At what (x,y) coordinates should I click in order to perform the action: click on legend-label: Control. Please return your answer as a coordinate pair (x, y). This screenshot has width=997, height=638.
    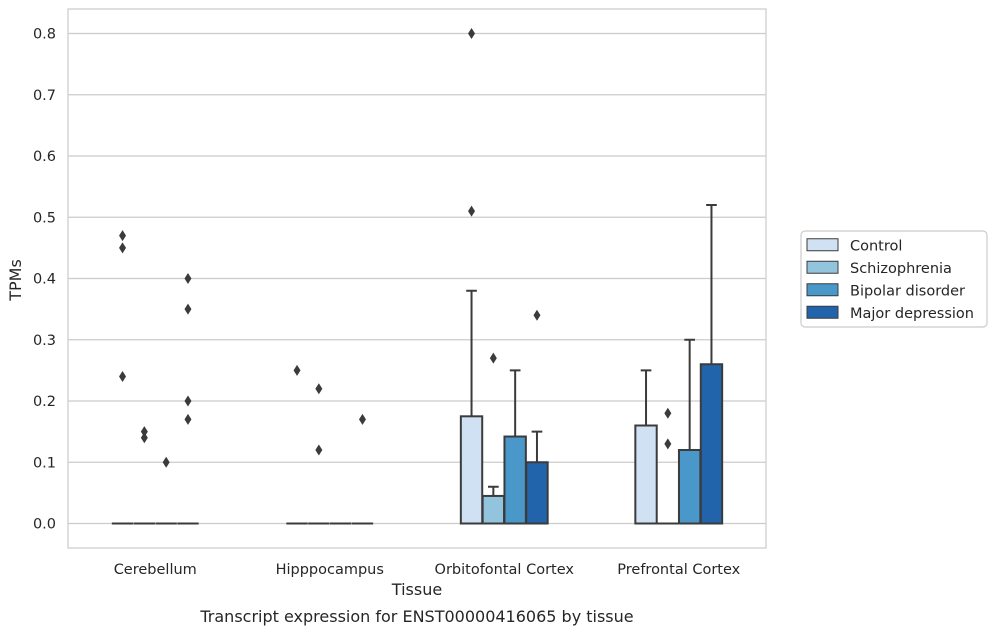
    Looking at the image, I should click on (876, 246).